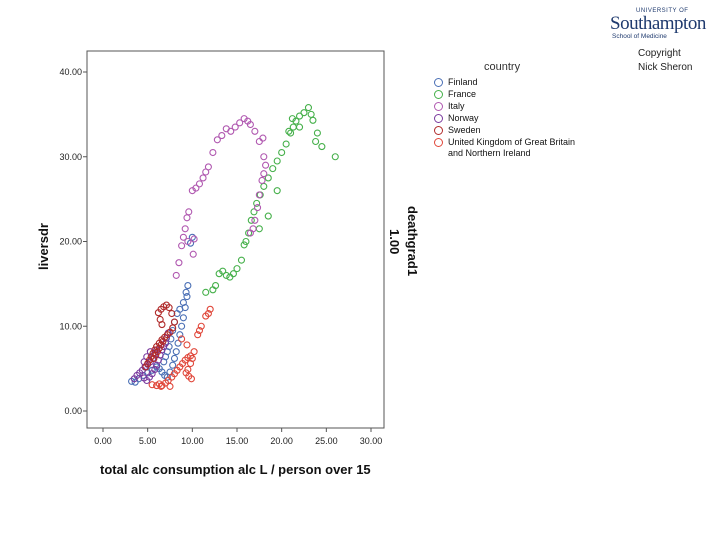 Image resolution: width=720 pixels, height=540 pixels. What do you see at coordinates (511, 94) in the screenshot?
I see `legend-item: France` at bounding box center [511, 94].